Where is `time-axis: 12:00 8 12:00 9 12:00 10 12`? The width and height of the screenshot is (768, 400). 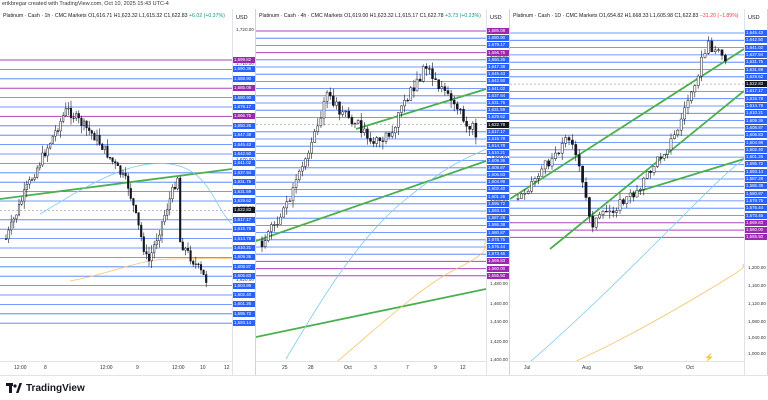
time-axis: 12:00 8 12:00 9 12:00 10 12 is located at coordinates (116, 368).